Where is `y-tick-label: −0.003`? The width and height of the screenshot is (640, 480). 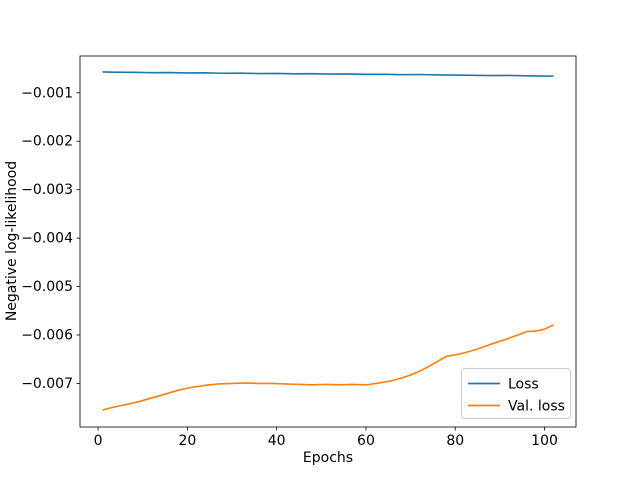 y-tick-label: −0.003 is located at coordinates (47, 190).